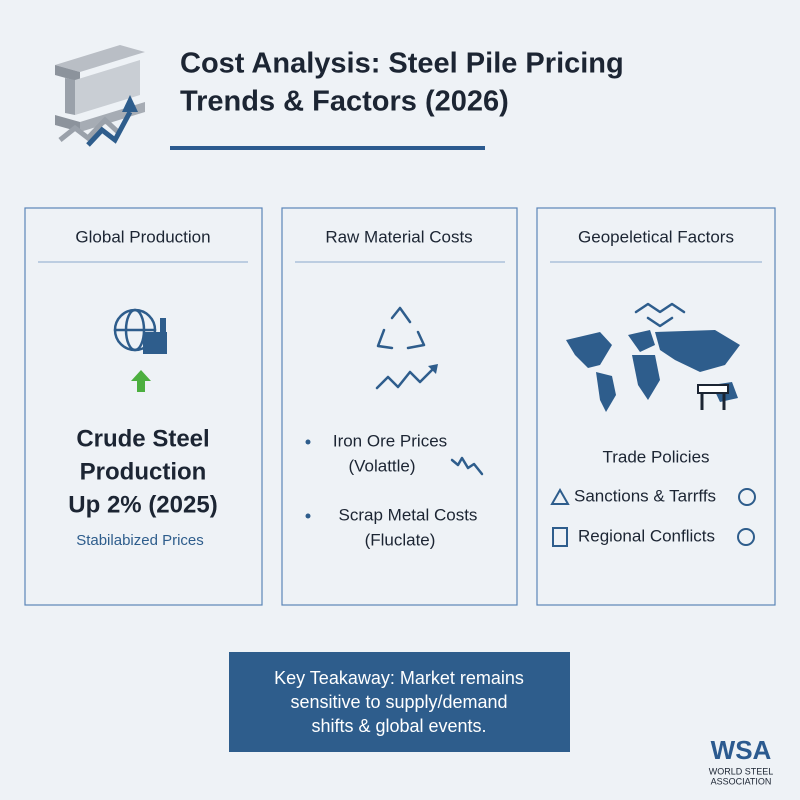  What do you see at coordinates (713, 397) in the screenshot?
I see `barrier-icon` at bounding box center [713, 397].